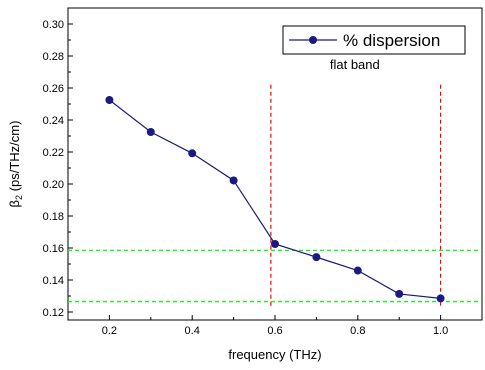  Describe the element at coordinates (274, 354) in the screenshot. I see `x-axis-label: frequency (THz)` at that location.